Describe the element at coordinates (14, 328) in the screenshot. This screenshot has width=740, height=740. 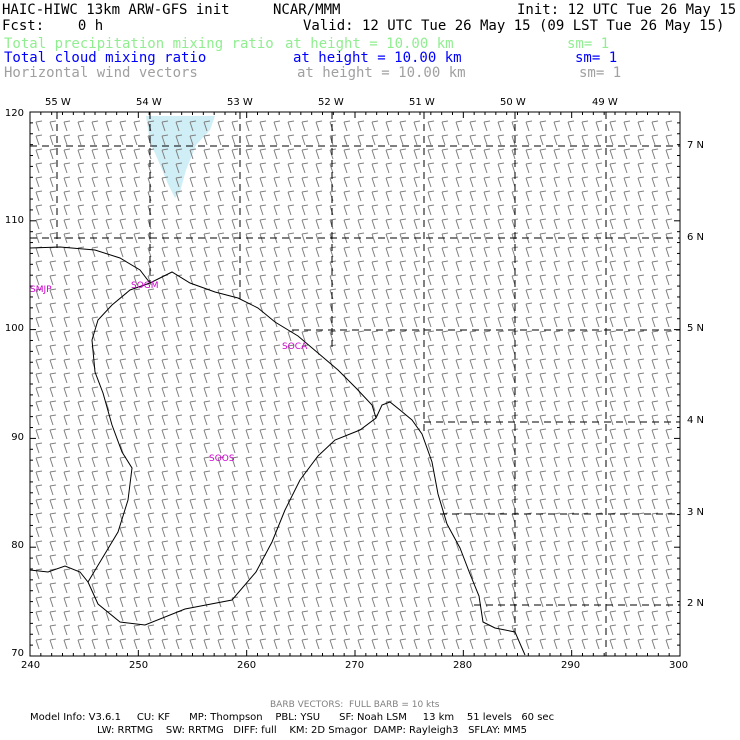
I see `y-tick-label: 100` at that location.